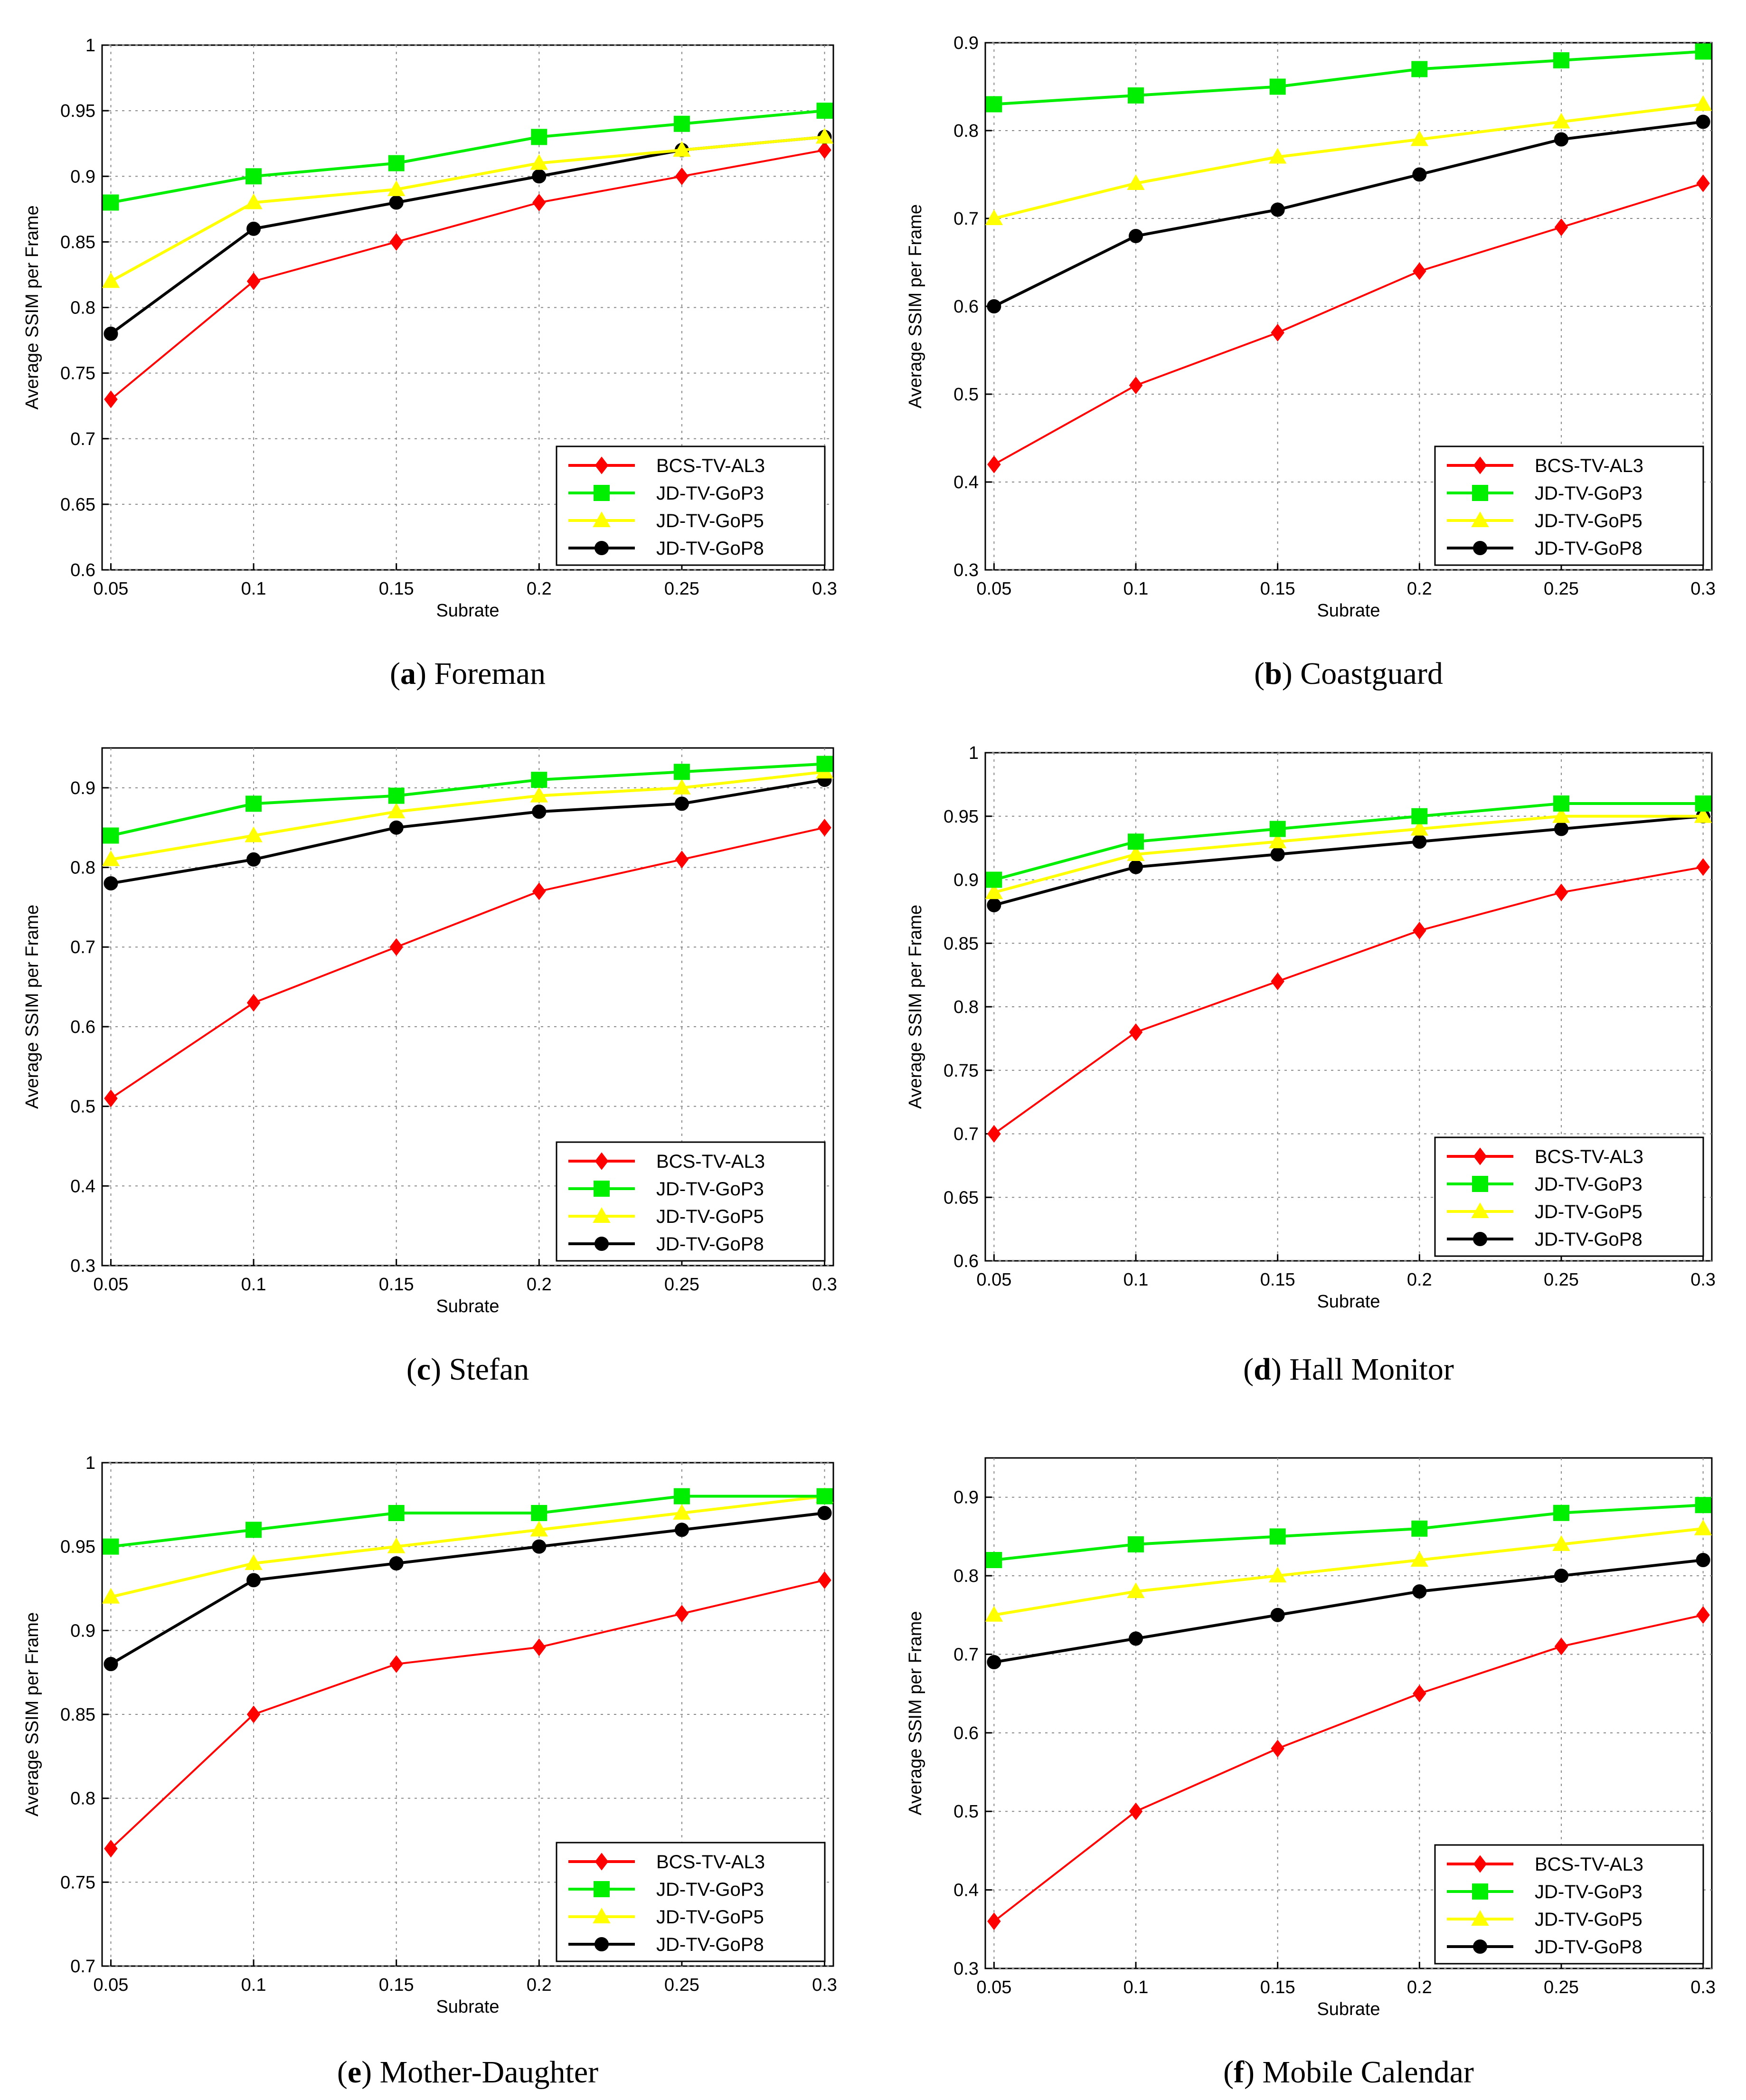 The height and width of the screenshot is (2100, 1746). Describe the element at coordinates (490, 674) in the screenshot. I see `caption-name: Foreman` at that location.